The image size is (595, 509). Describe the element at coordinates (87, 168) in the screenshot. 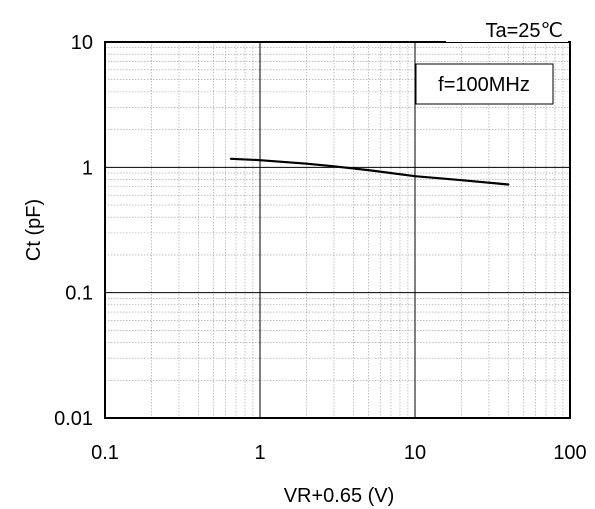

I see `y-tick-label: 1` at that location.